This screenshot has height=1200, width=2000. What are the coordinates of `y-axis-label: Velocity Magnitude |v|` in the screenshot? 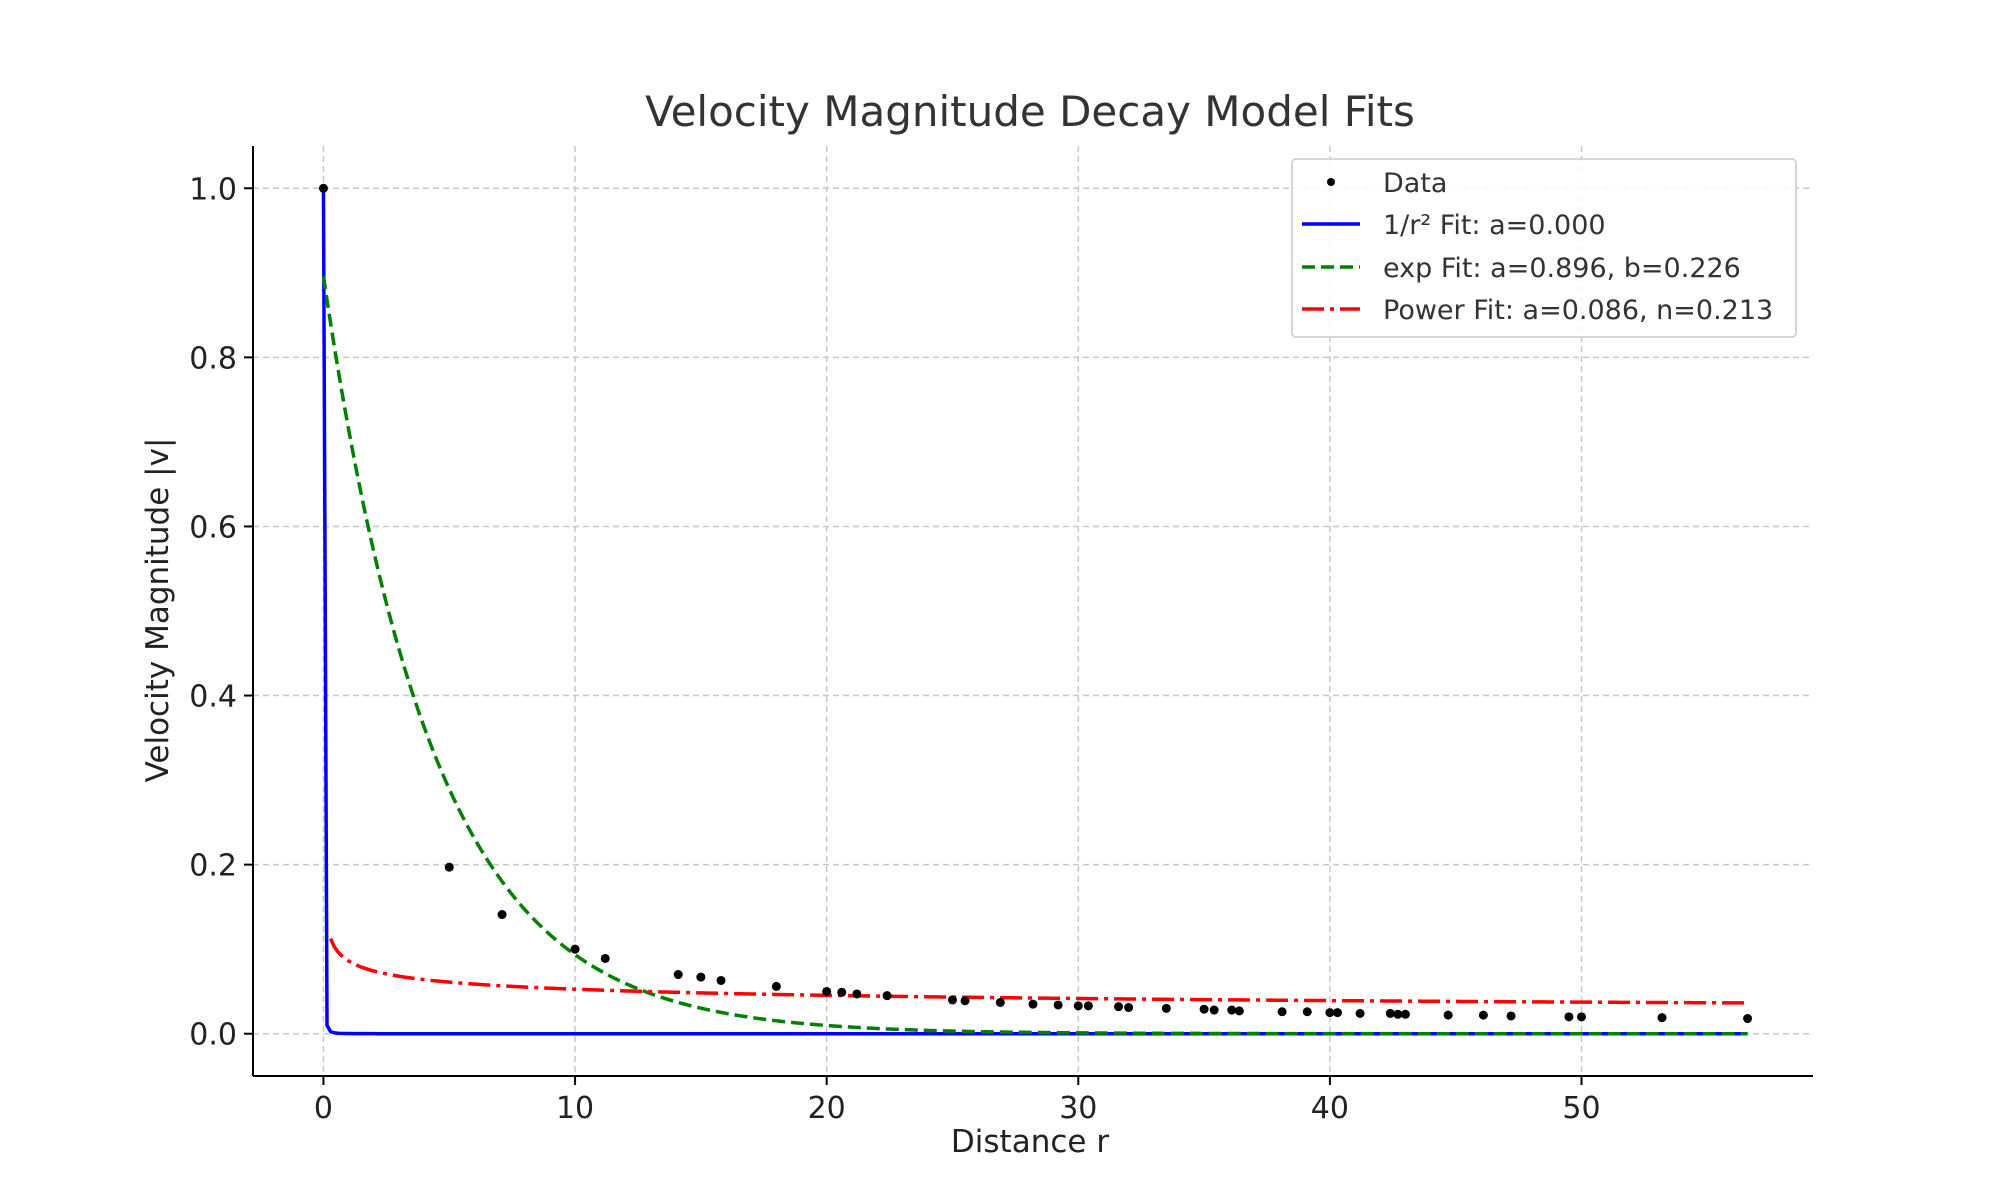 It's located at (158, 610).